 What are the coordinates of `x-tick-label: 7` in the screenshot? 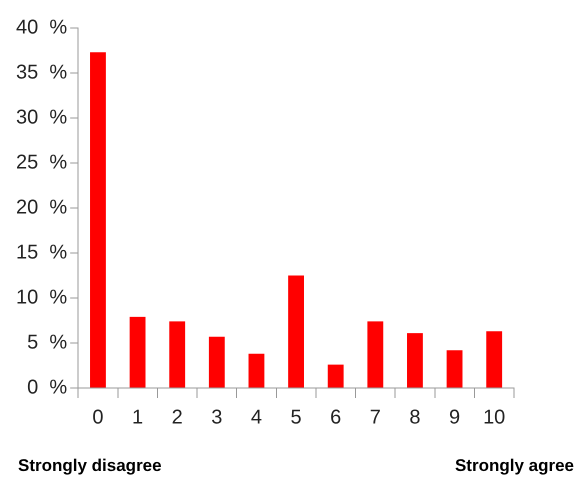 It's located at (375, 417).